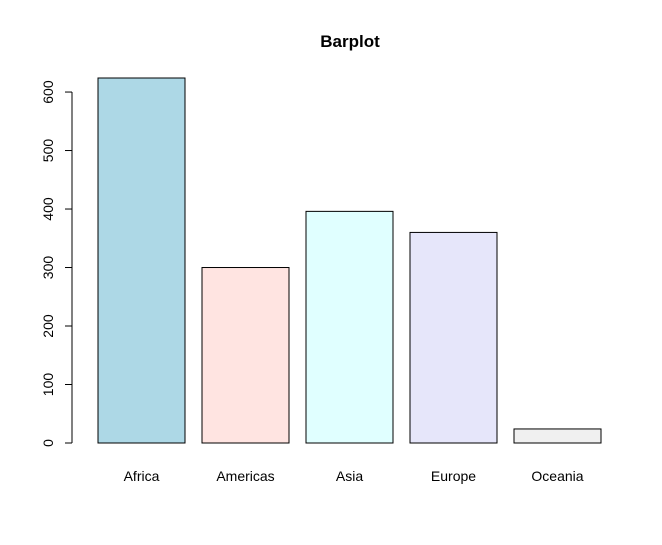 The height and width of the screenshot is (545, 662). Describe the element at coordinates (48, 209) in the screenshot. I see `y-tick-label: 400` at that location.